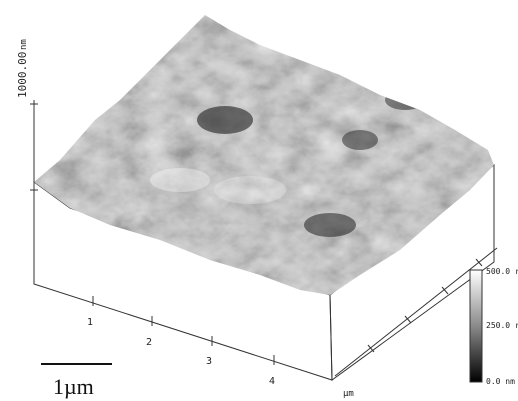  What do you see at coordinates (24, 44) in the screenshot?
I see `z-axis-unit: nm` at bounding box center [24, 44].